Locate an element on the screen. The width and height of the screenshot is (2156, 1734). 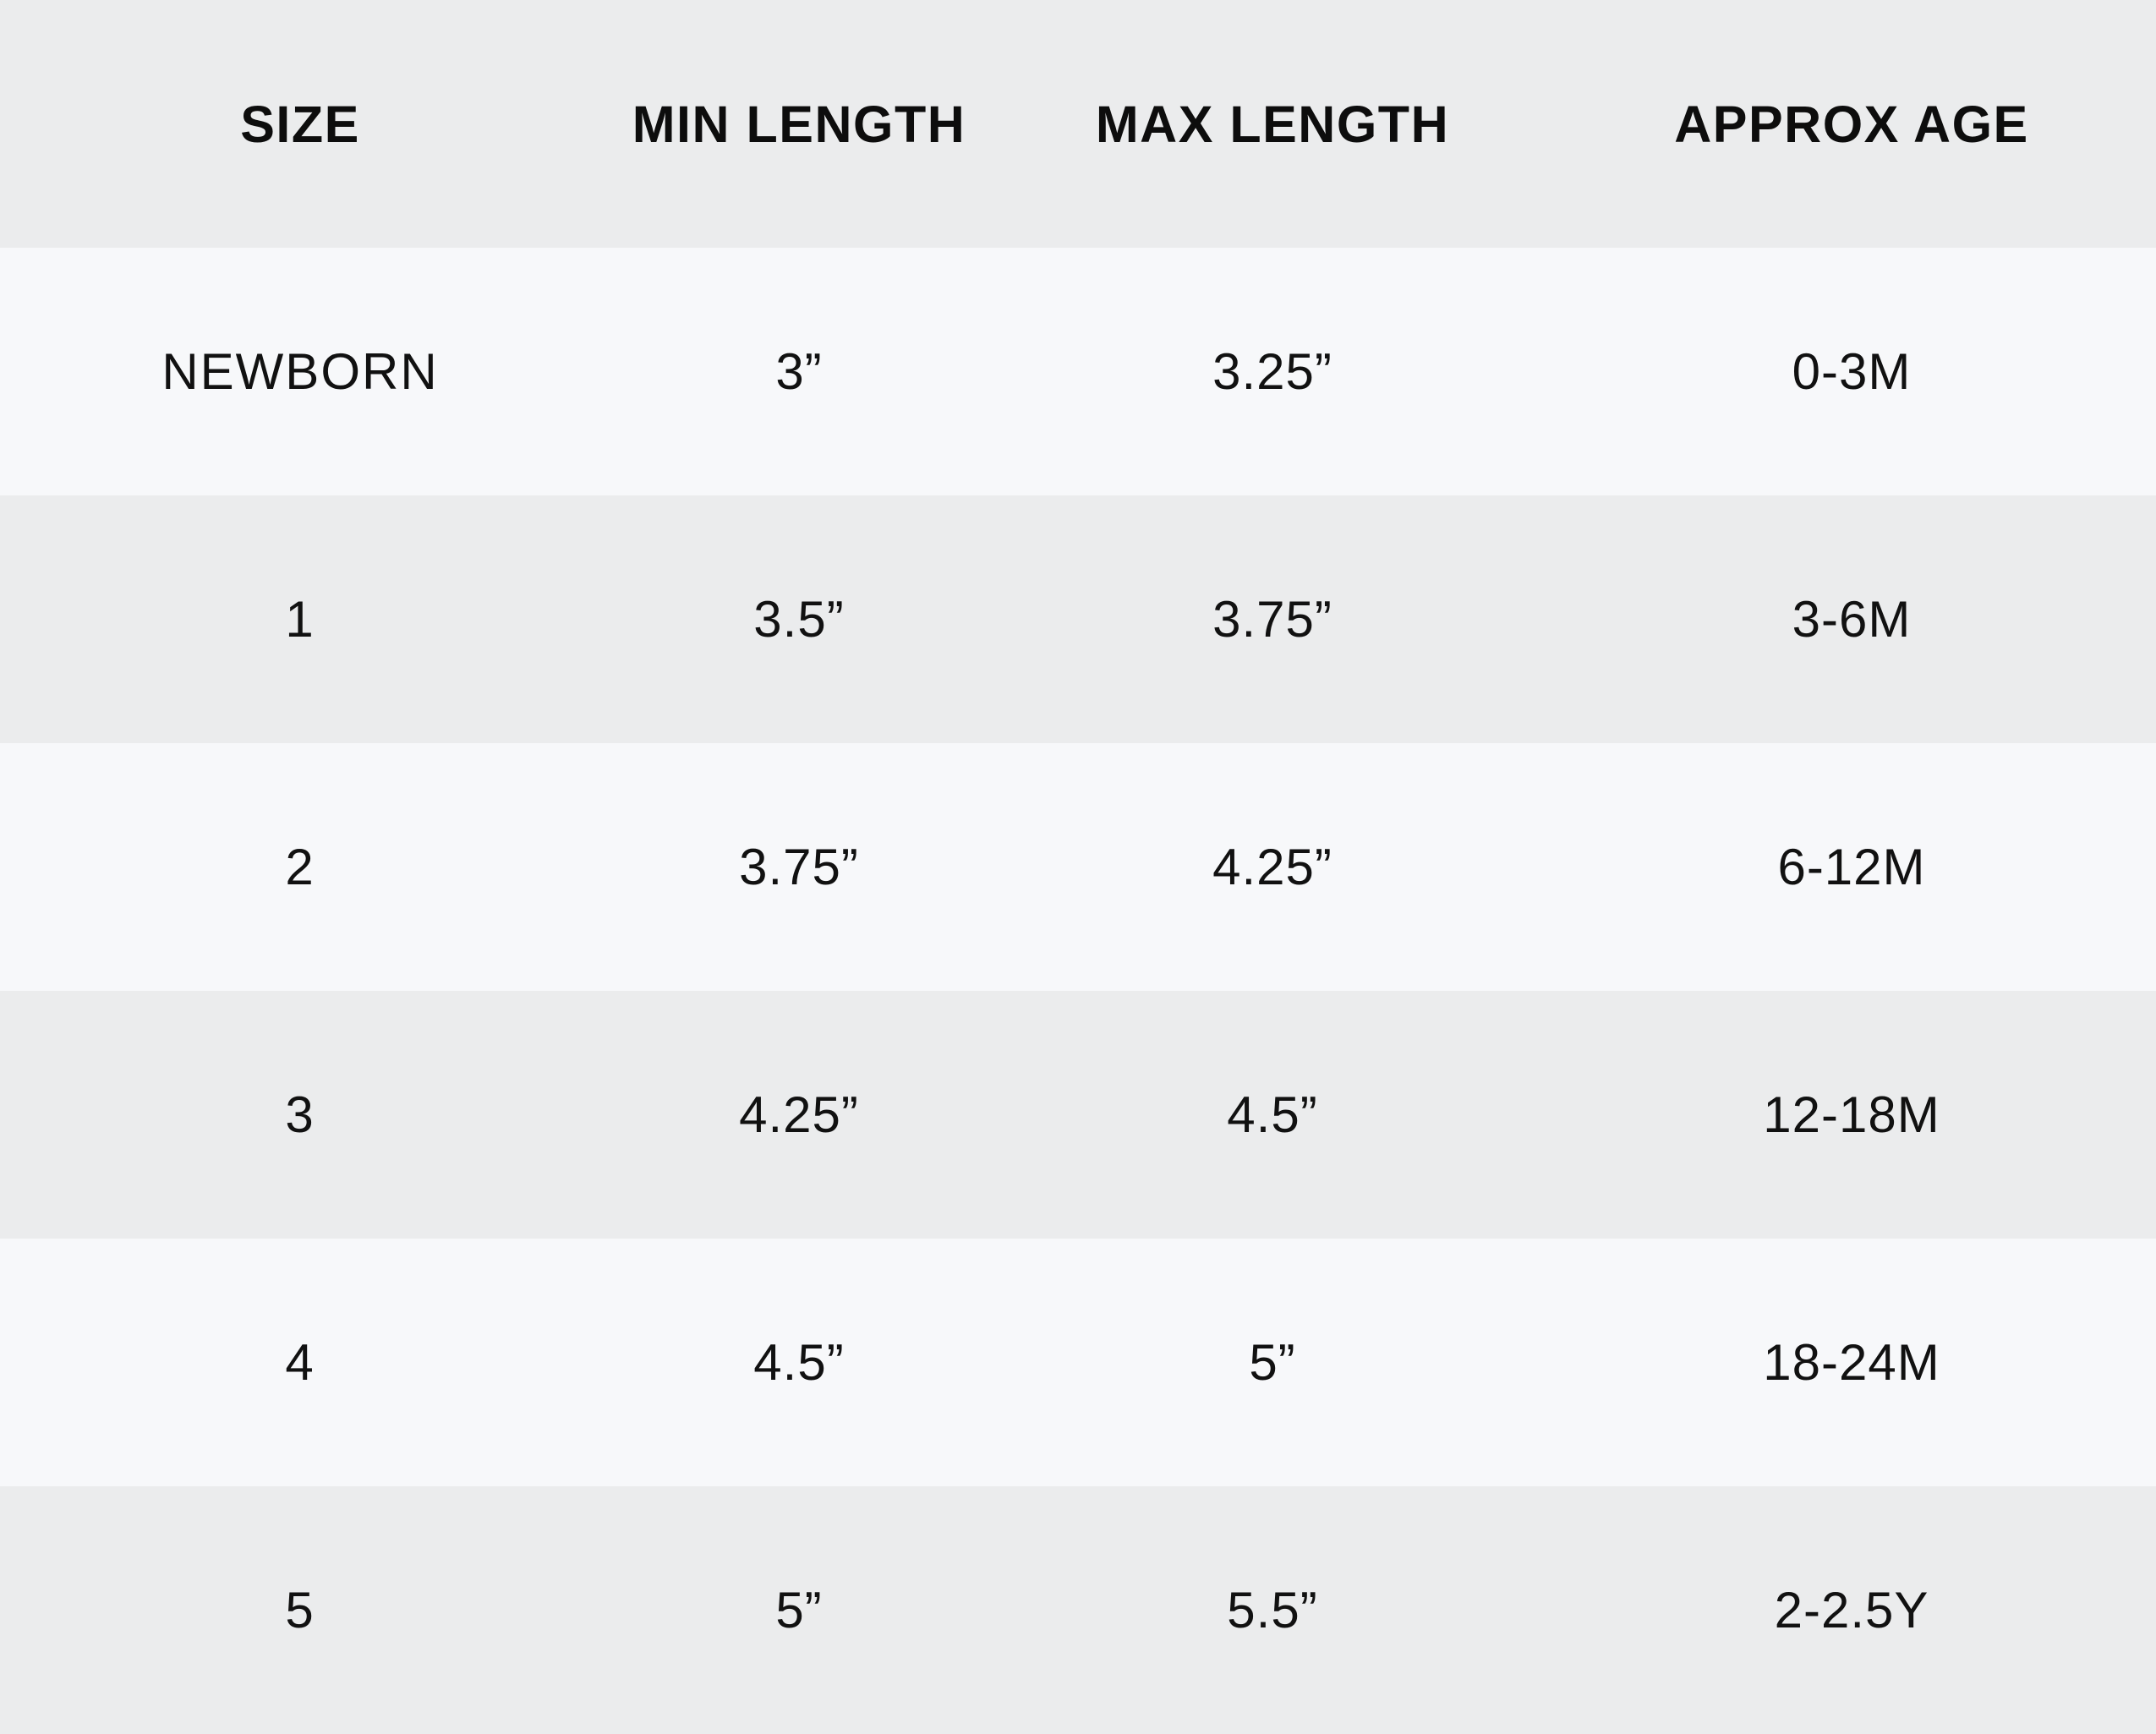
column-header-max-length: MAX LENGTH is located at coordinates (1272, 124).